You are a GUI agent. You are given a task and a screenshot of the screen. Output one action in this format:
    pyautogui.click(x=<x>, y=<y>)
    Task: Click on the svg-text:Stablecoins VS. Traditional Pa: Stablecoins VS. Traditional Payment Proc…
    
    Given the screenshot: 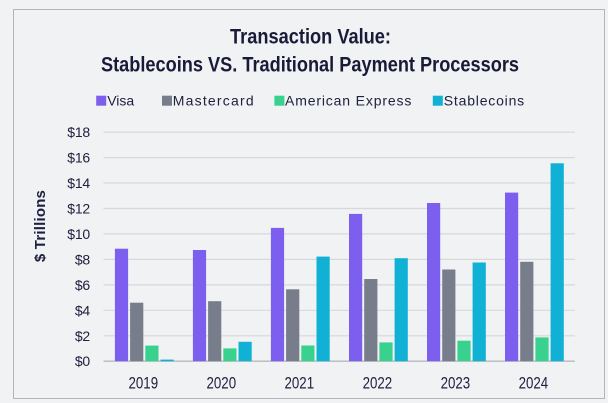 What is the action you would take?
    pyautogui.click(x=310, y=65)
    